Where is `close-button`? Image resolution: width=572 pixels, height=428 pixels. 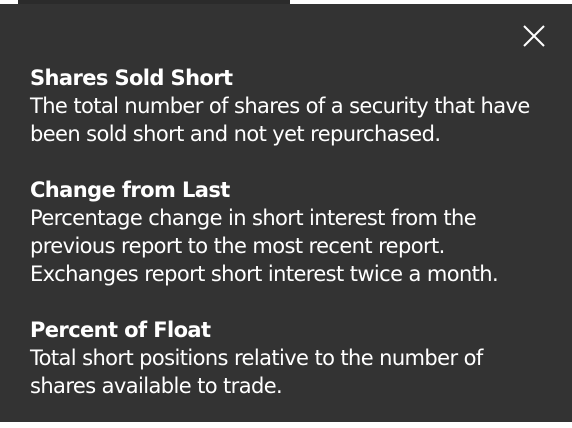 close-button is located at coordinates (534, 36).